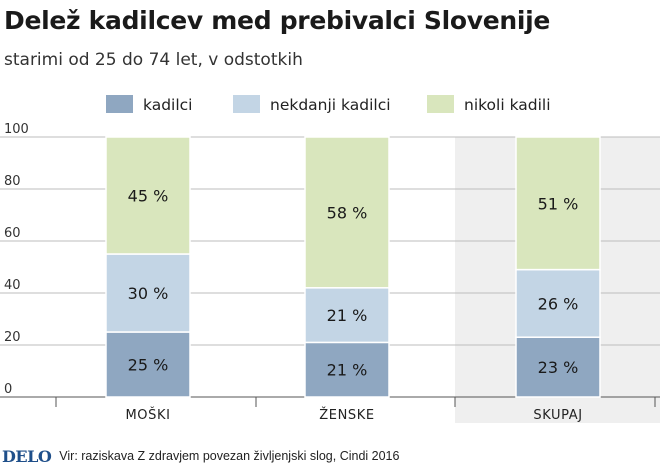 The width and height of the screenshot is (660, 473). What do you see at coordinates (346, 415) in the screenshot?
I see `x-category-label: ŽENSKE` at bounding box center [346, 415].